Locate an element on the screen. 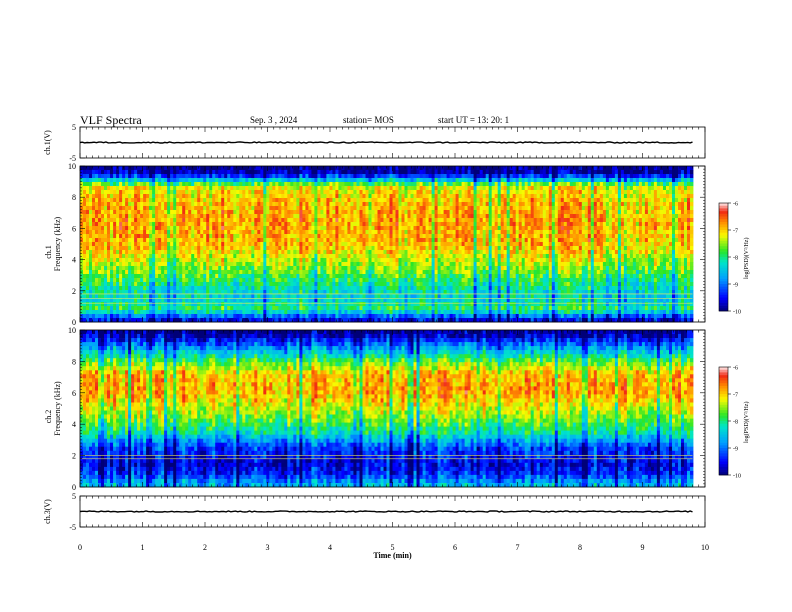  chart-title: VLF Spectra is located at coordinates (111, 120).